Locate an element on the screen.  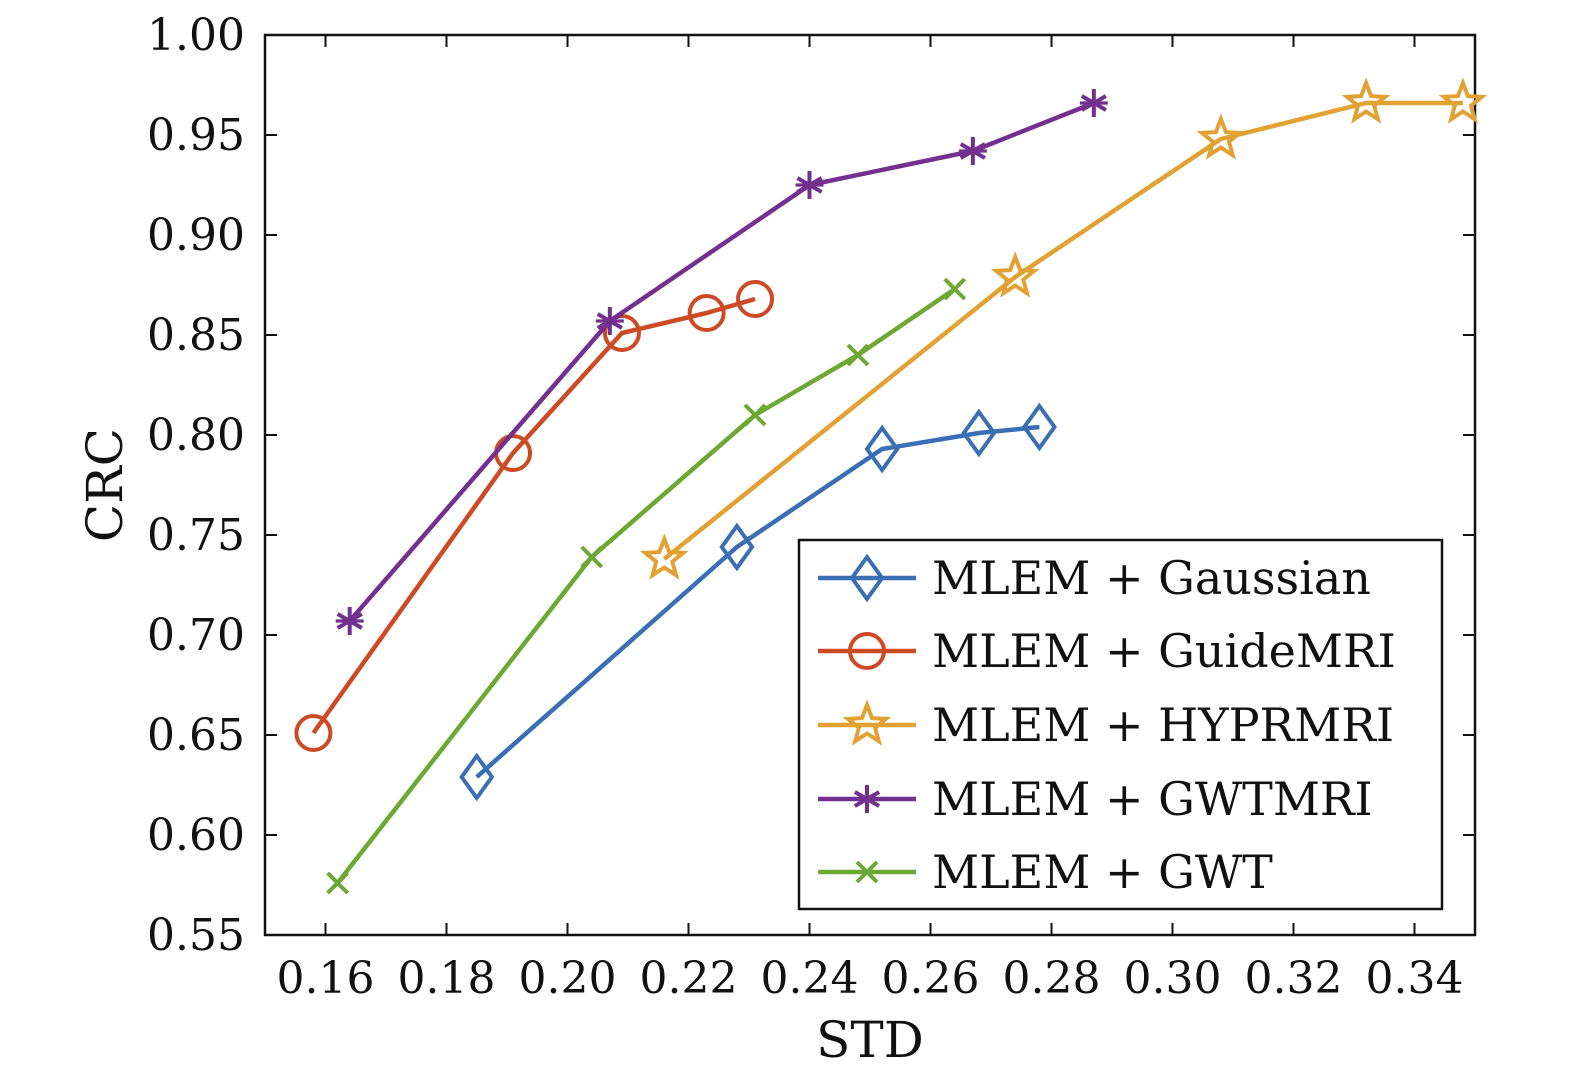
x-tick-label: 0.26 is located at coordinates (931, 978).